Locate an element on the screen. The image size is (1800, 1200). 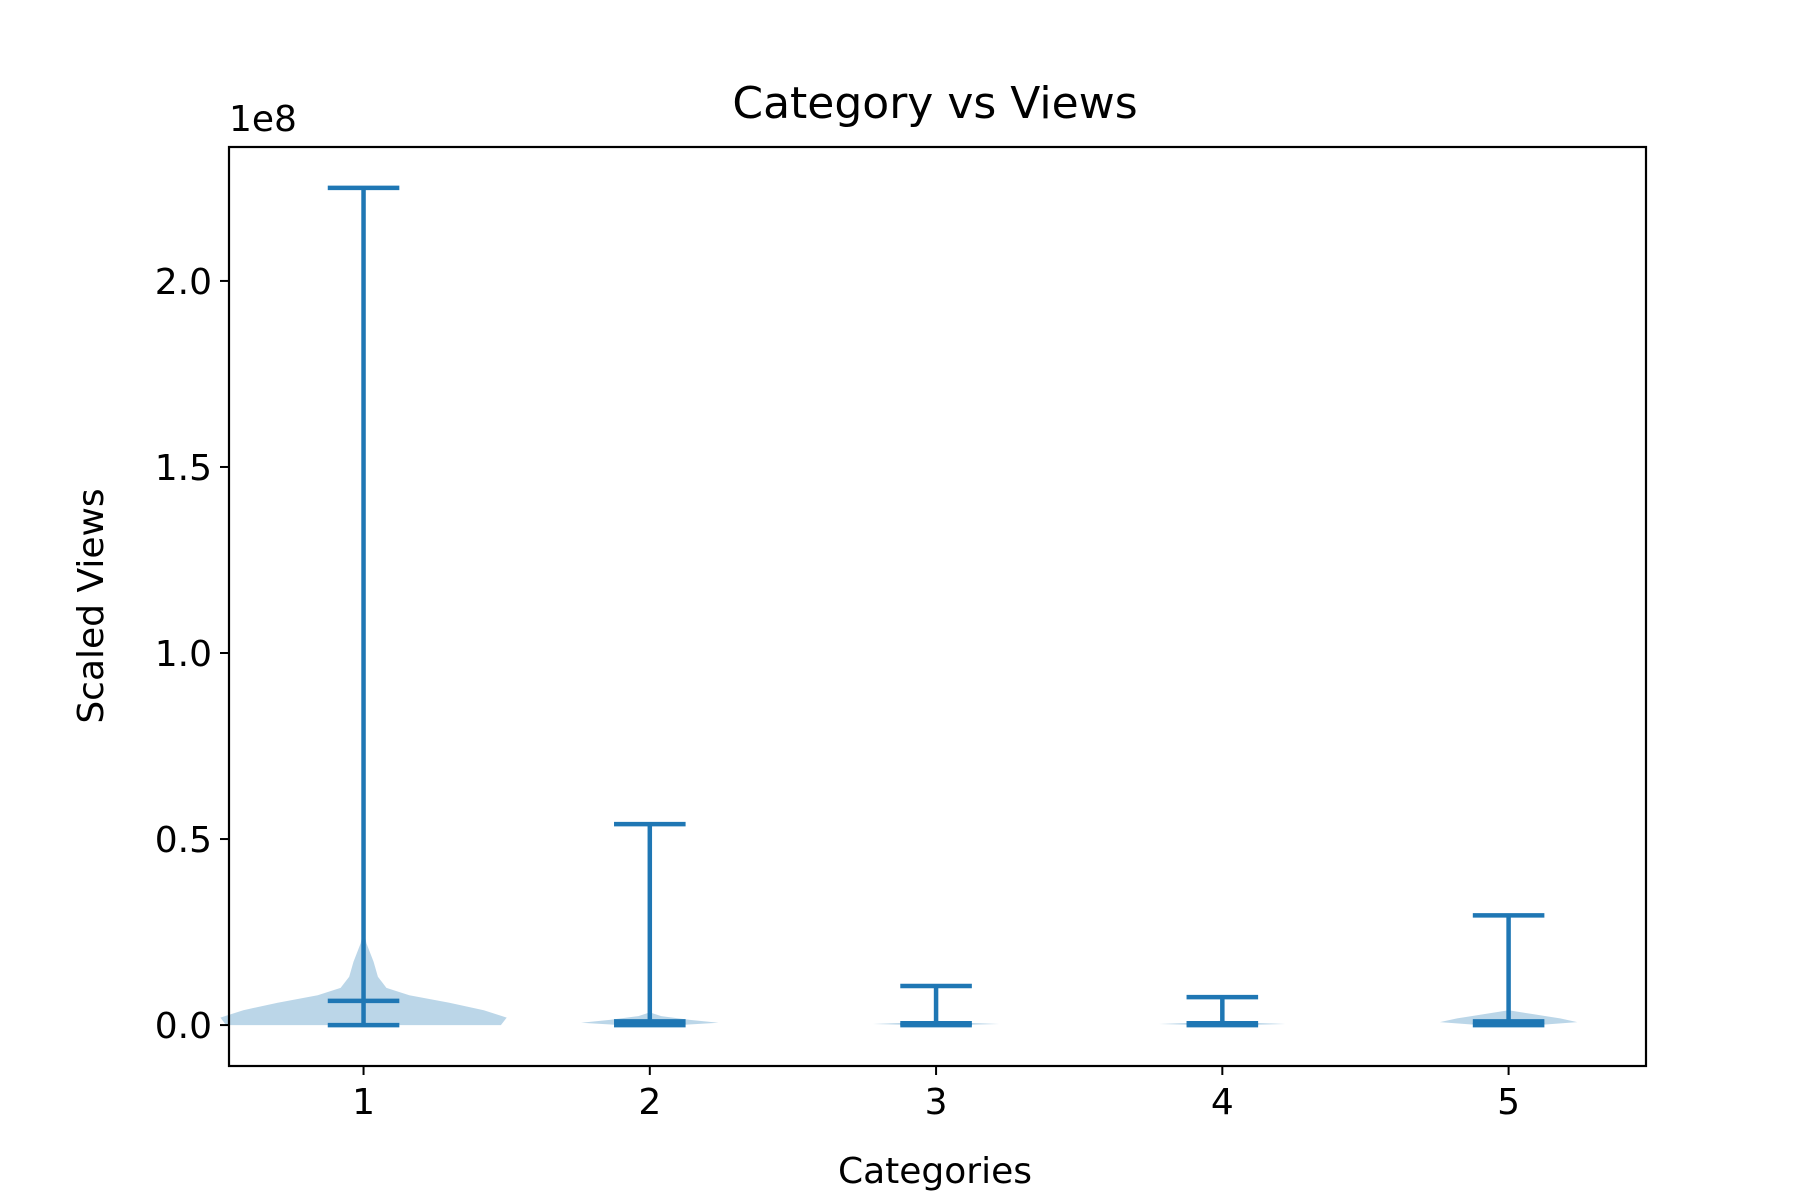
y-tick-label: 2.0 is located at coordinates (183, 282).